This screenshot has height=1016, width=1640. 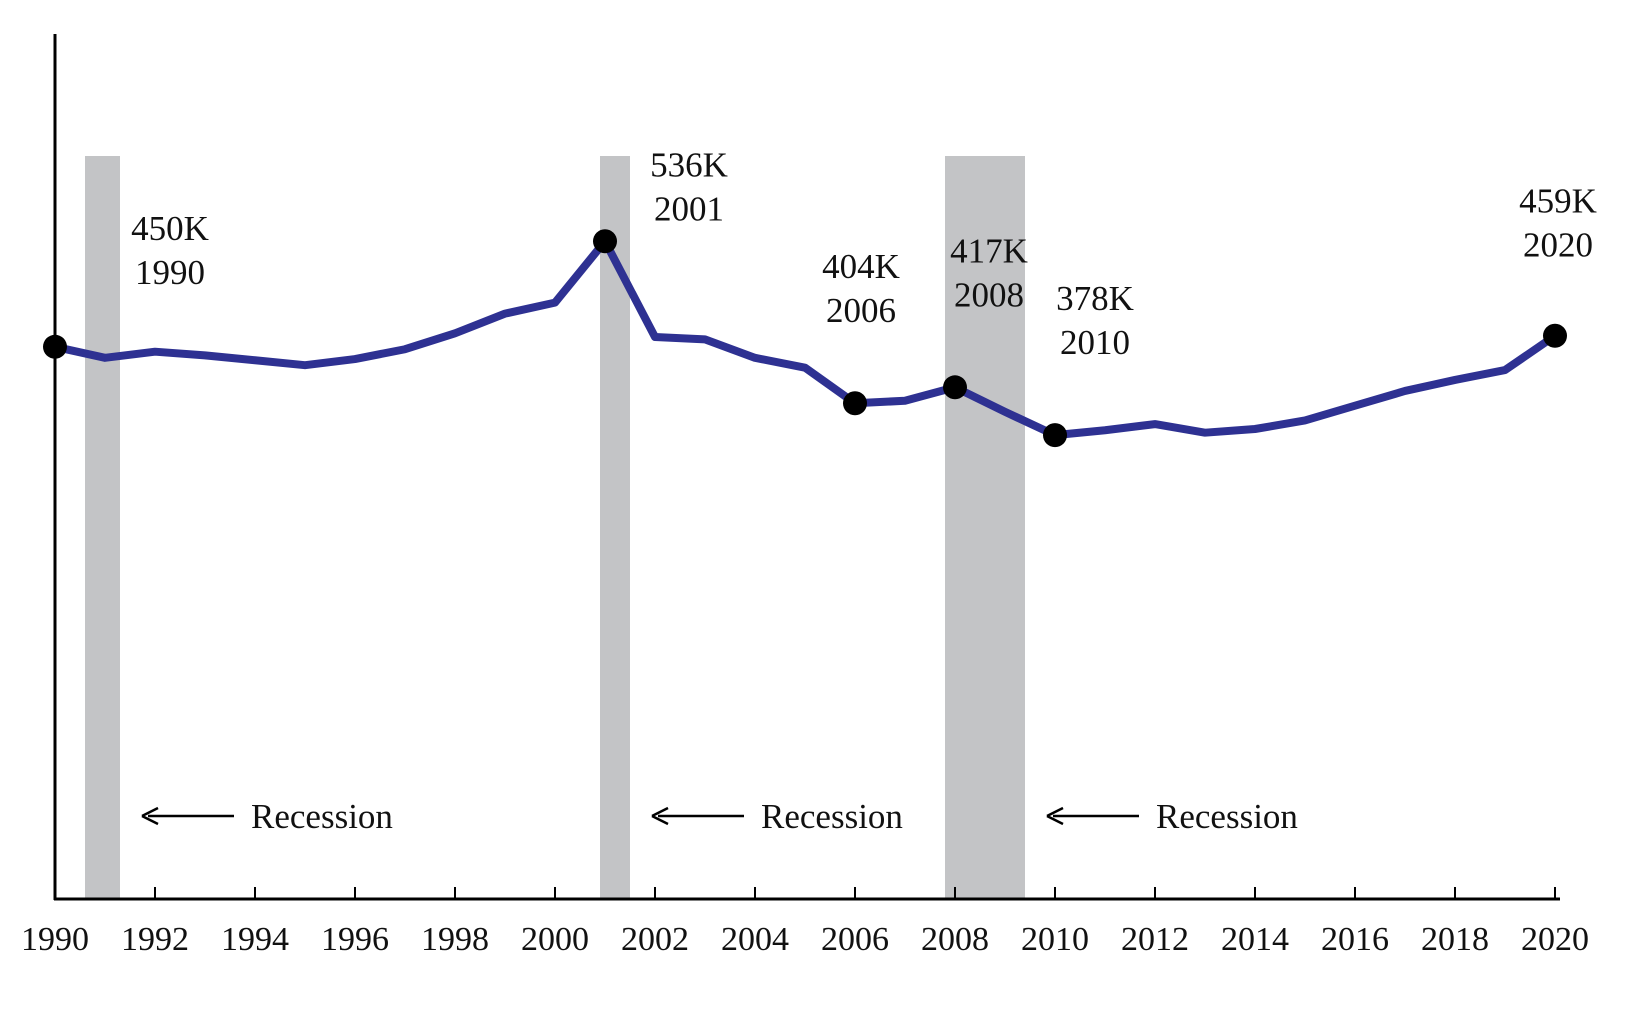 I want to click on callout-value: 450K, so click(x=170, y=228).